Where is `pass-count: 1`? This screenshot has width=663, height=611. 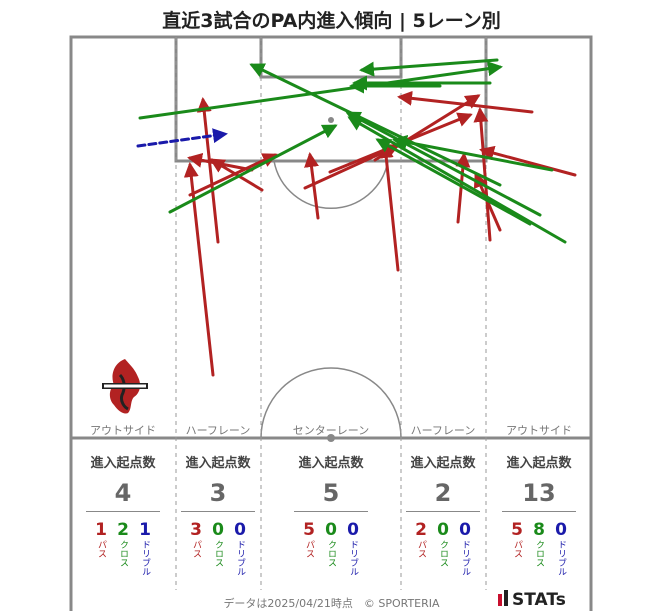 pass-count: 1 is located at coordinates (101, 530).